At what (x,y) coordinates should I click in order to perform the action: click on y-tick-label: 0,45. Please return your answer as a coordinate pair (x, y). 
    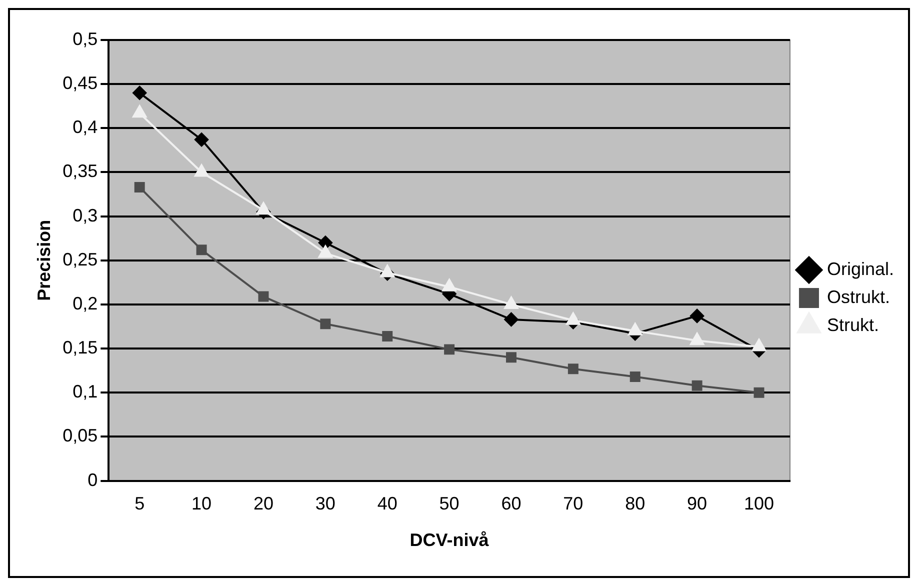
    Looking at the image, I should click on (80, 83).